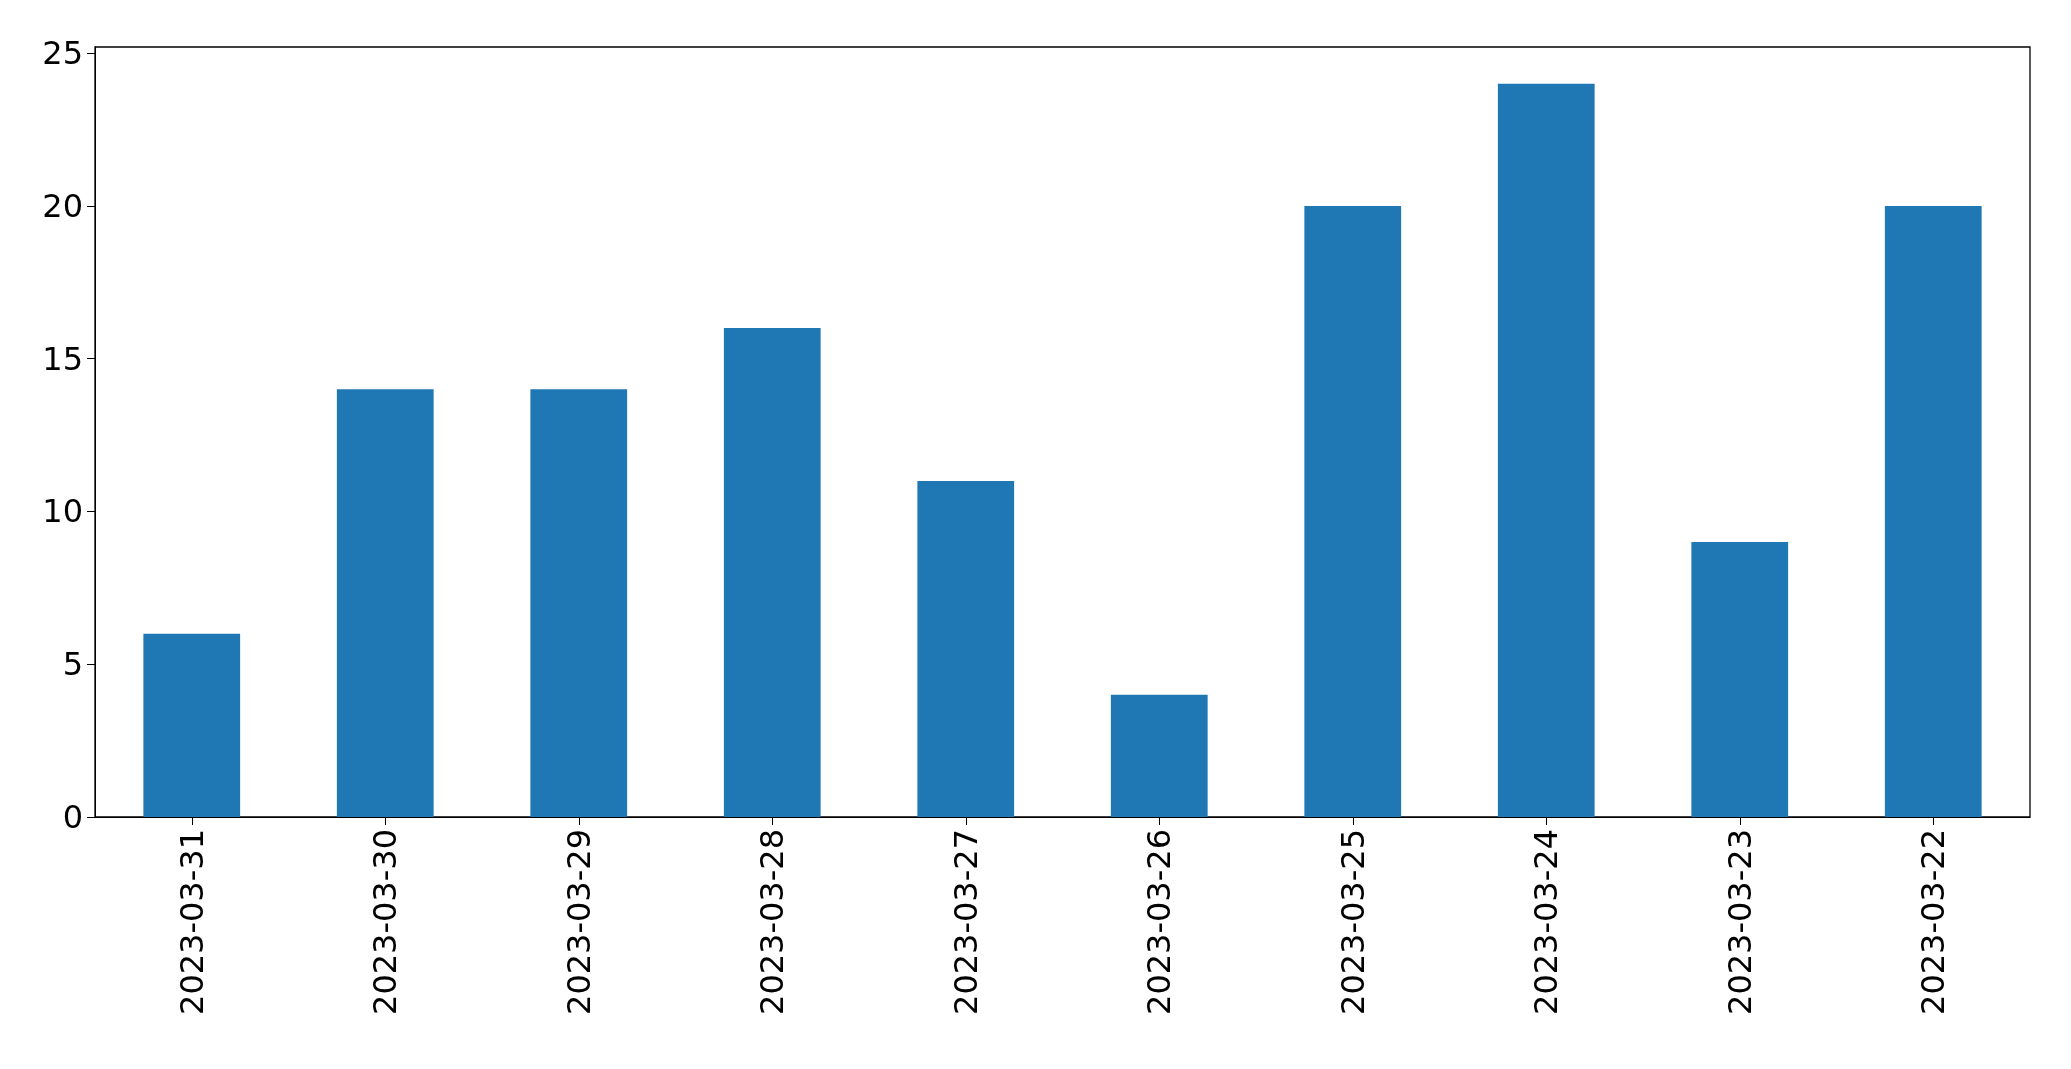  I want to click on y-tick-label: 25, so click(62, 53).